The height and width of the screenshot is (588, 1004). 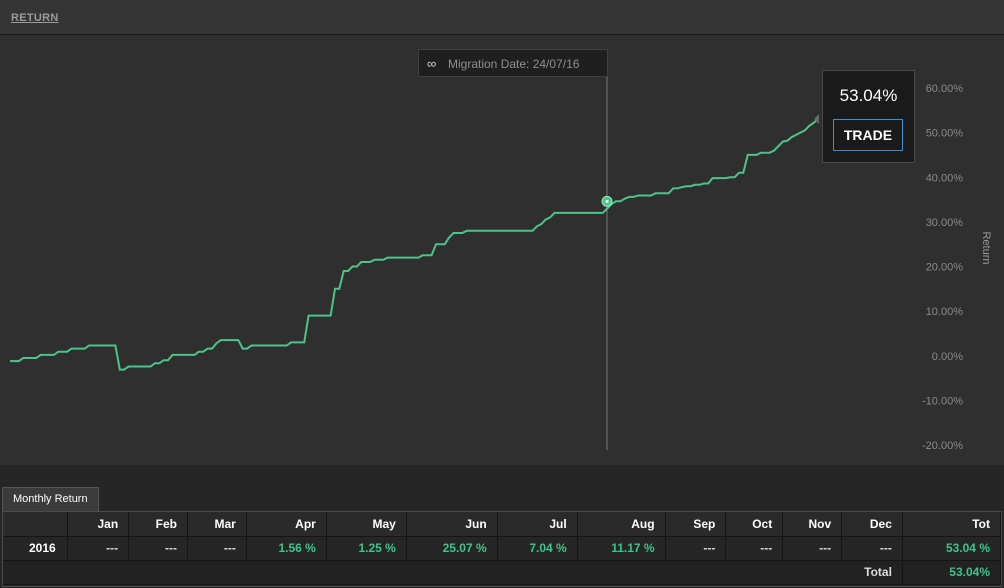 I want to click on tab-monthly-return: Monthly Return, so click(x=50, y=499).